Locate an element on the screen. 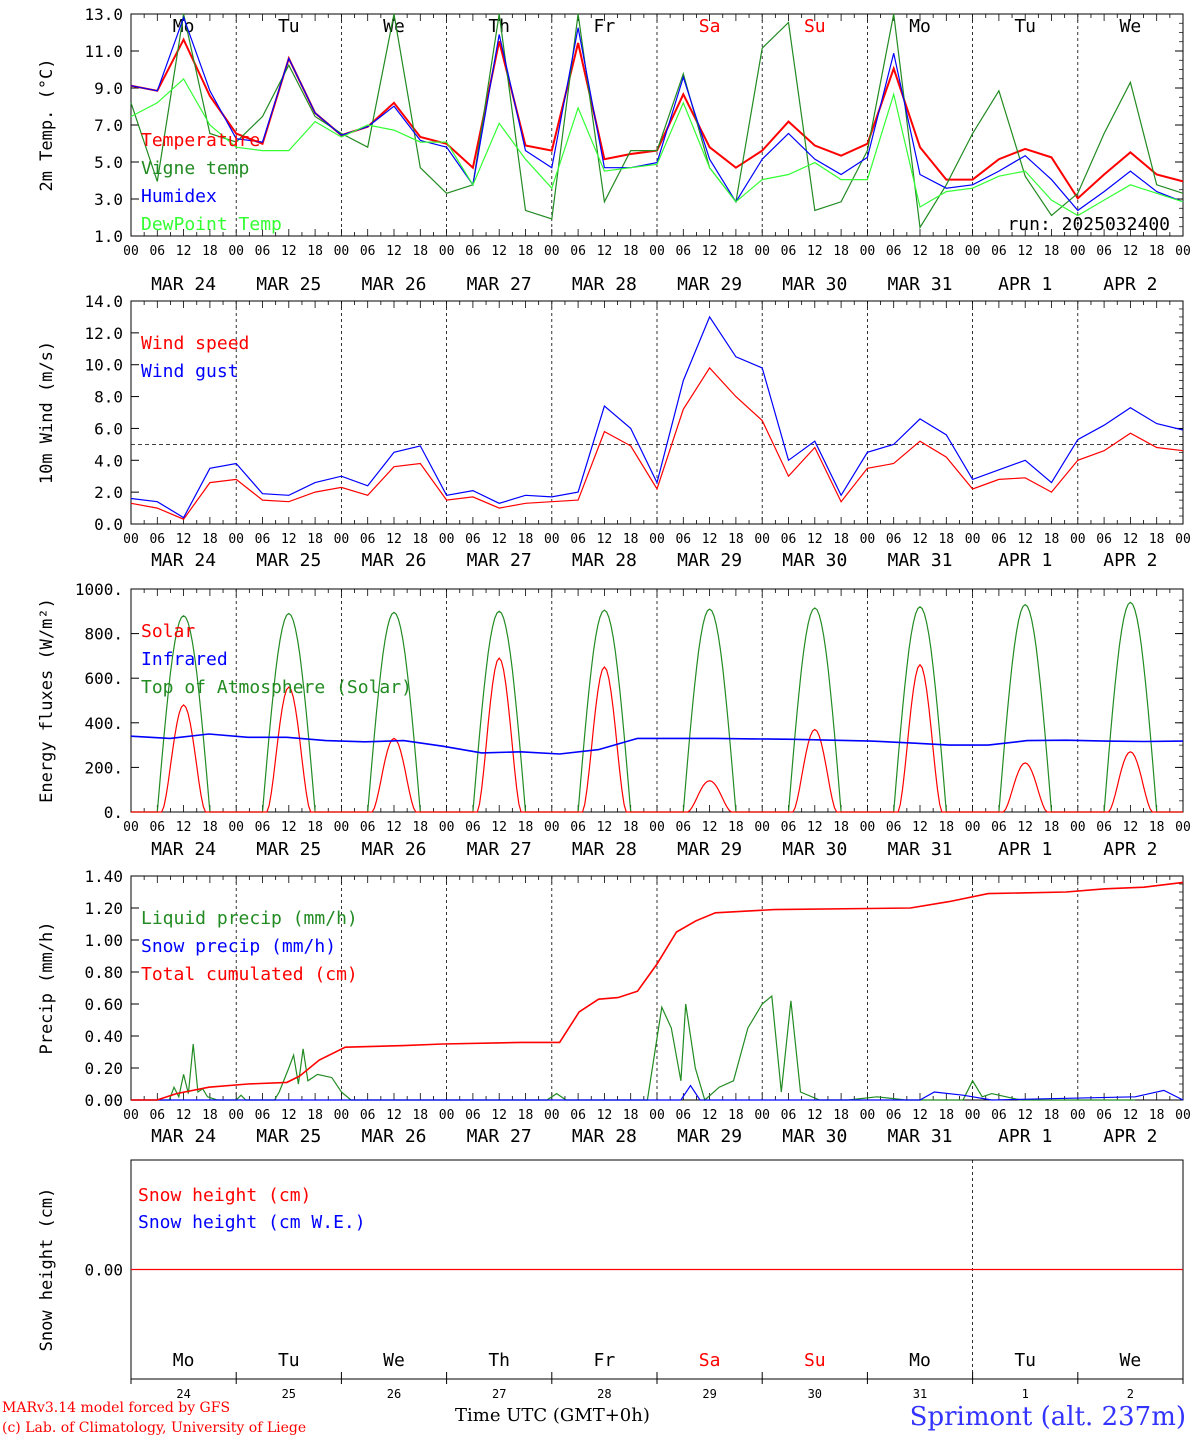  date-tick-label: APR 1 is located at coordinates (1025, 284).